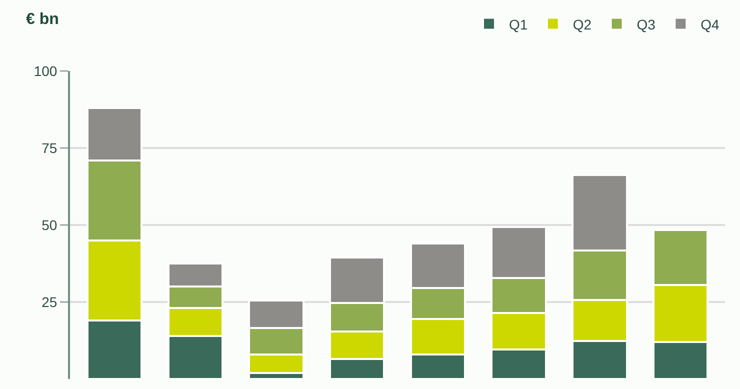 The image size is (740, 389). I want to click on y-tick-label: 50, so click(50, 224).